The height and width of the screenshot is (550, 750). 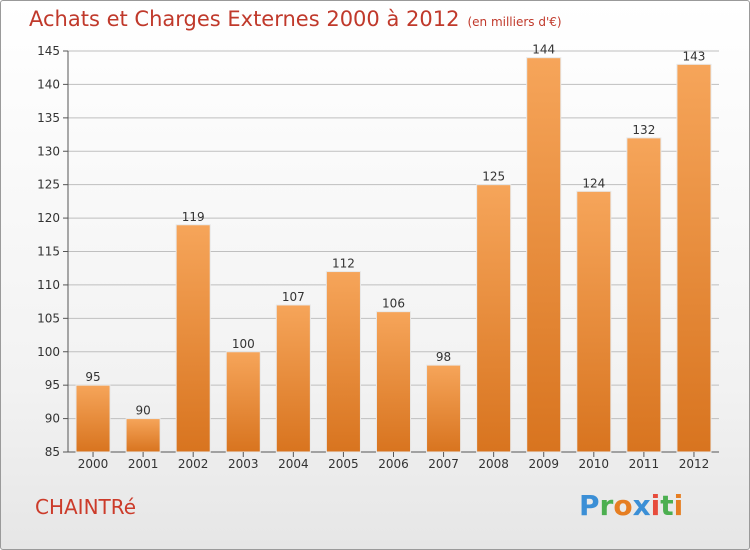 What do you see at coordinates (694, 56) in the screenshot?
I see `data-label: 143` at bounding box center [694, 56].